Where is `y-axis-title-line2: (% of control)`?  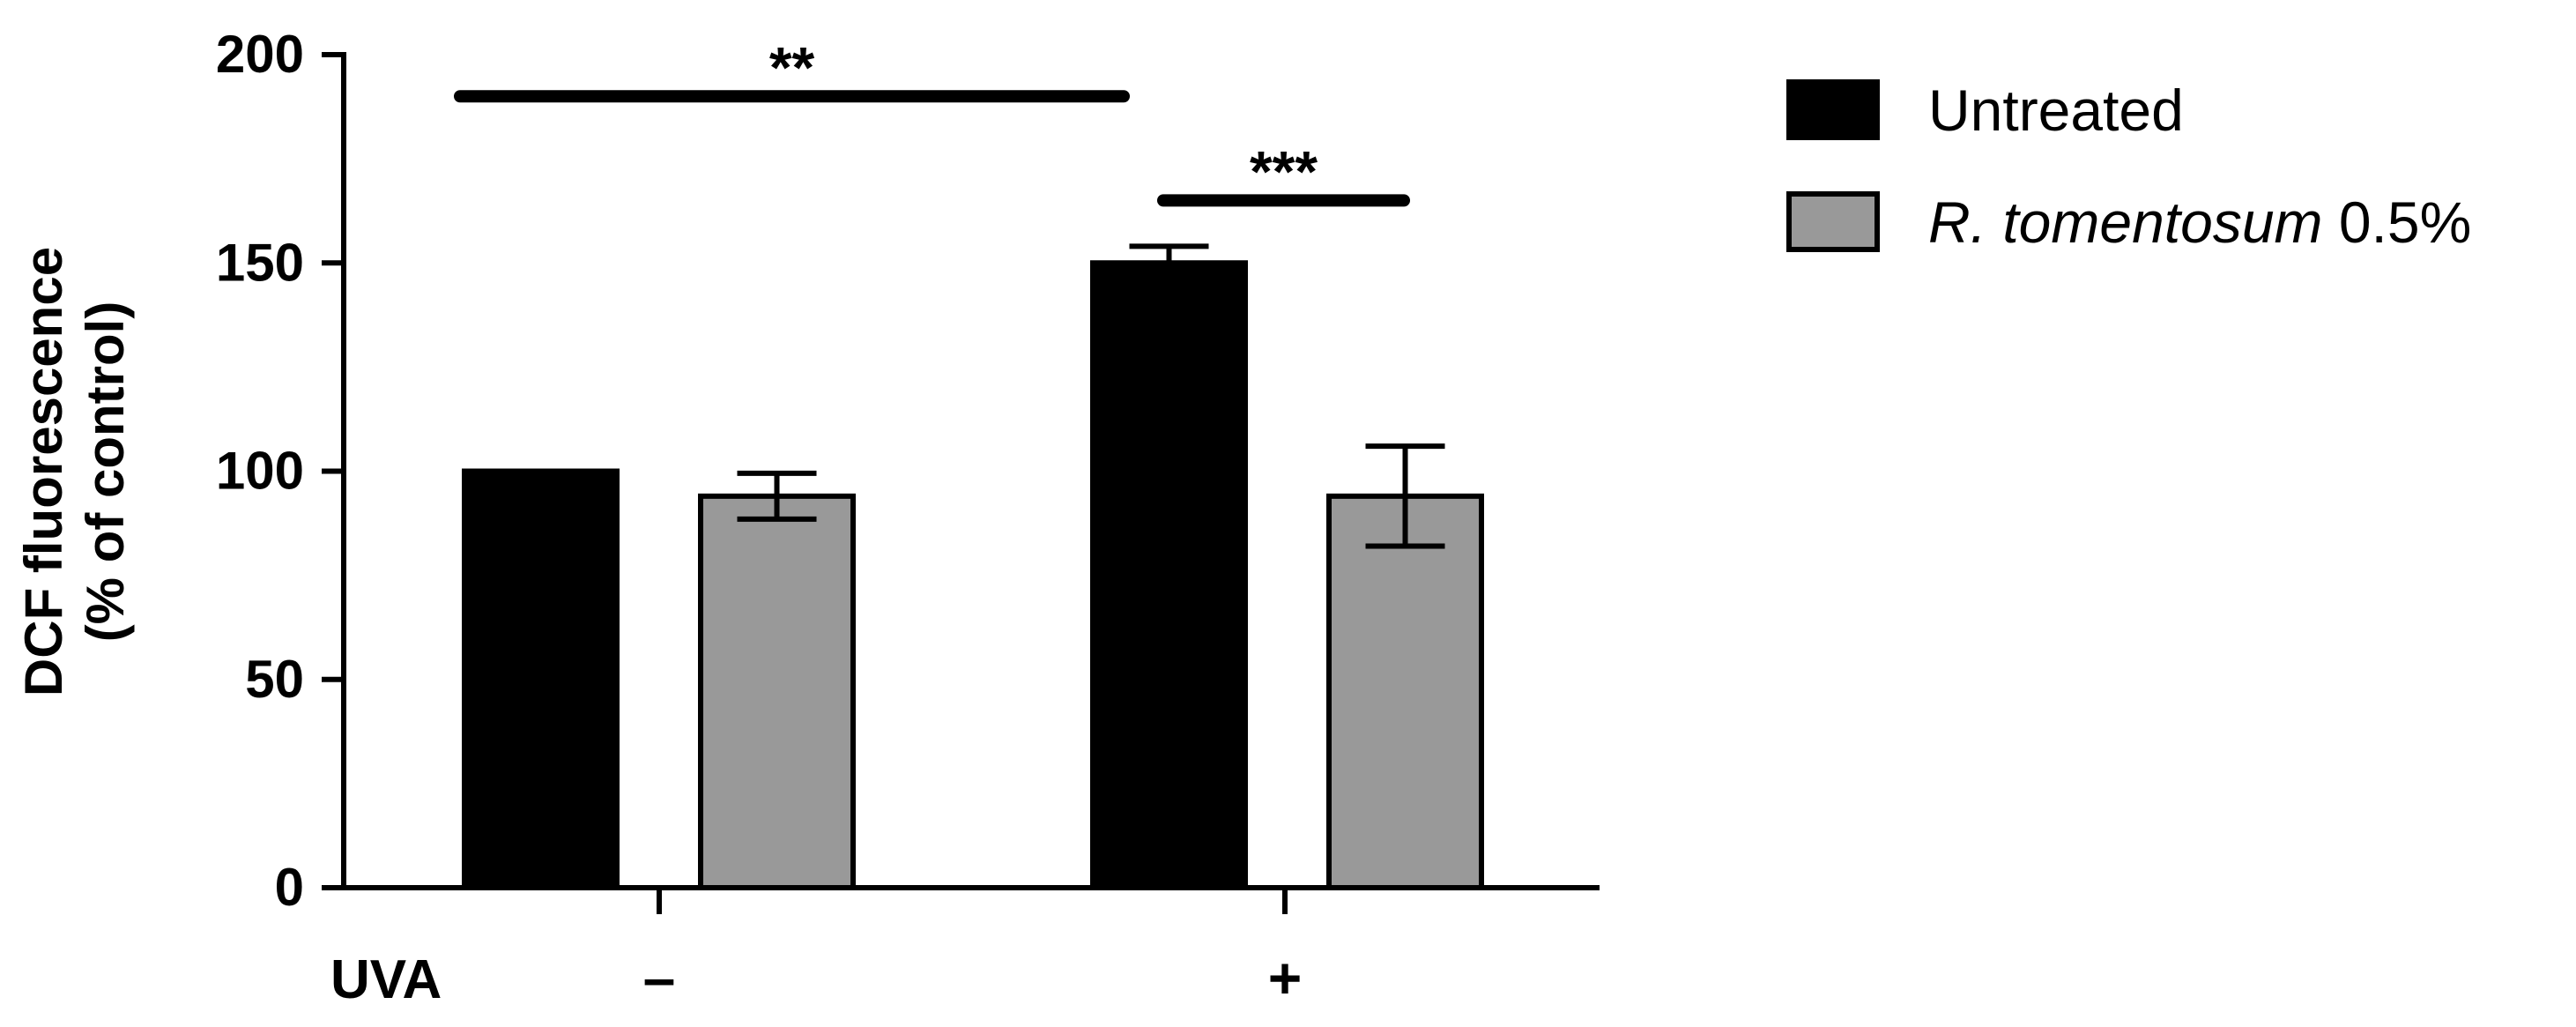
y-axis-title-line2: (% of control) is located at coordinates (105, 472).